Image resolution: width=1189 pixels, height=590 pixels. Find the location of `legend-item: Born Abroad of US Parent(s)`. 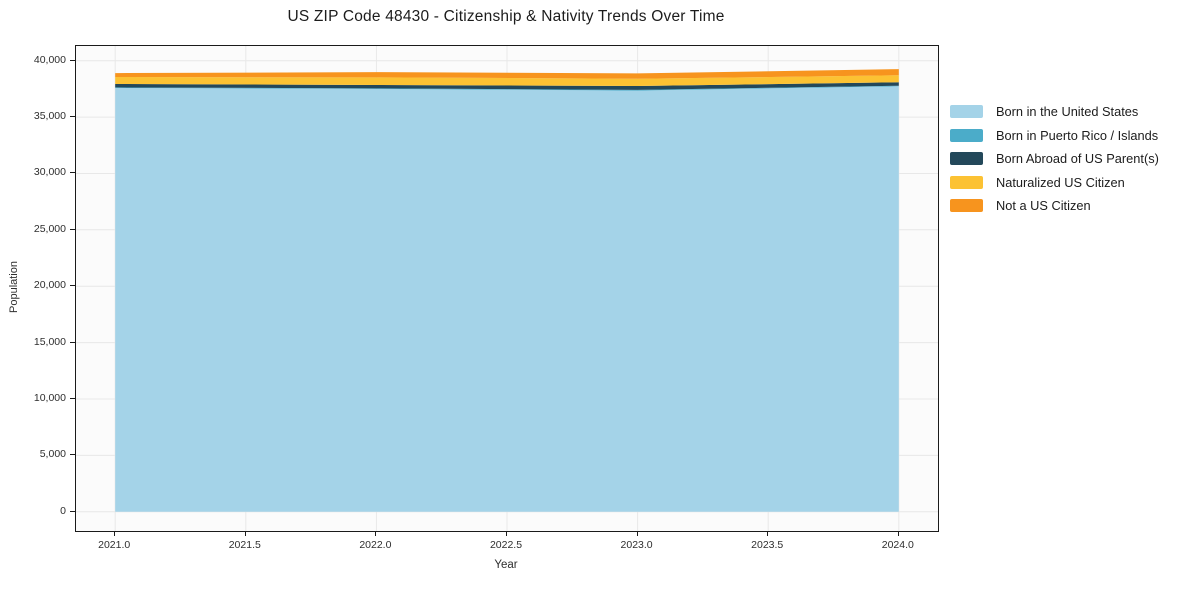

legend-item: Born Abroad of US Parent(s) is located at coordinates (1054, 159).